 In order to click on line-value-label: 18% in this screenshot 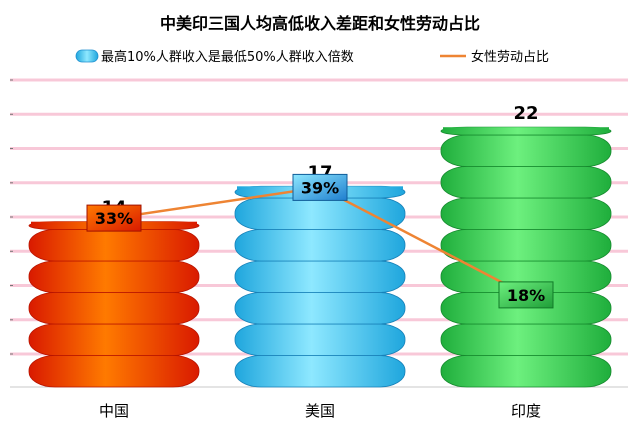, I will do `click(526, 295)`.